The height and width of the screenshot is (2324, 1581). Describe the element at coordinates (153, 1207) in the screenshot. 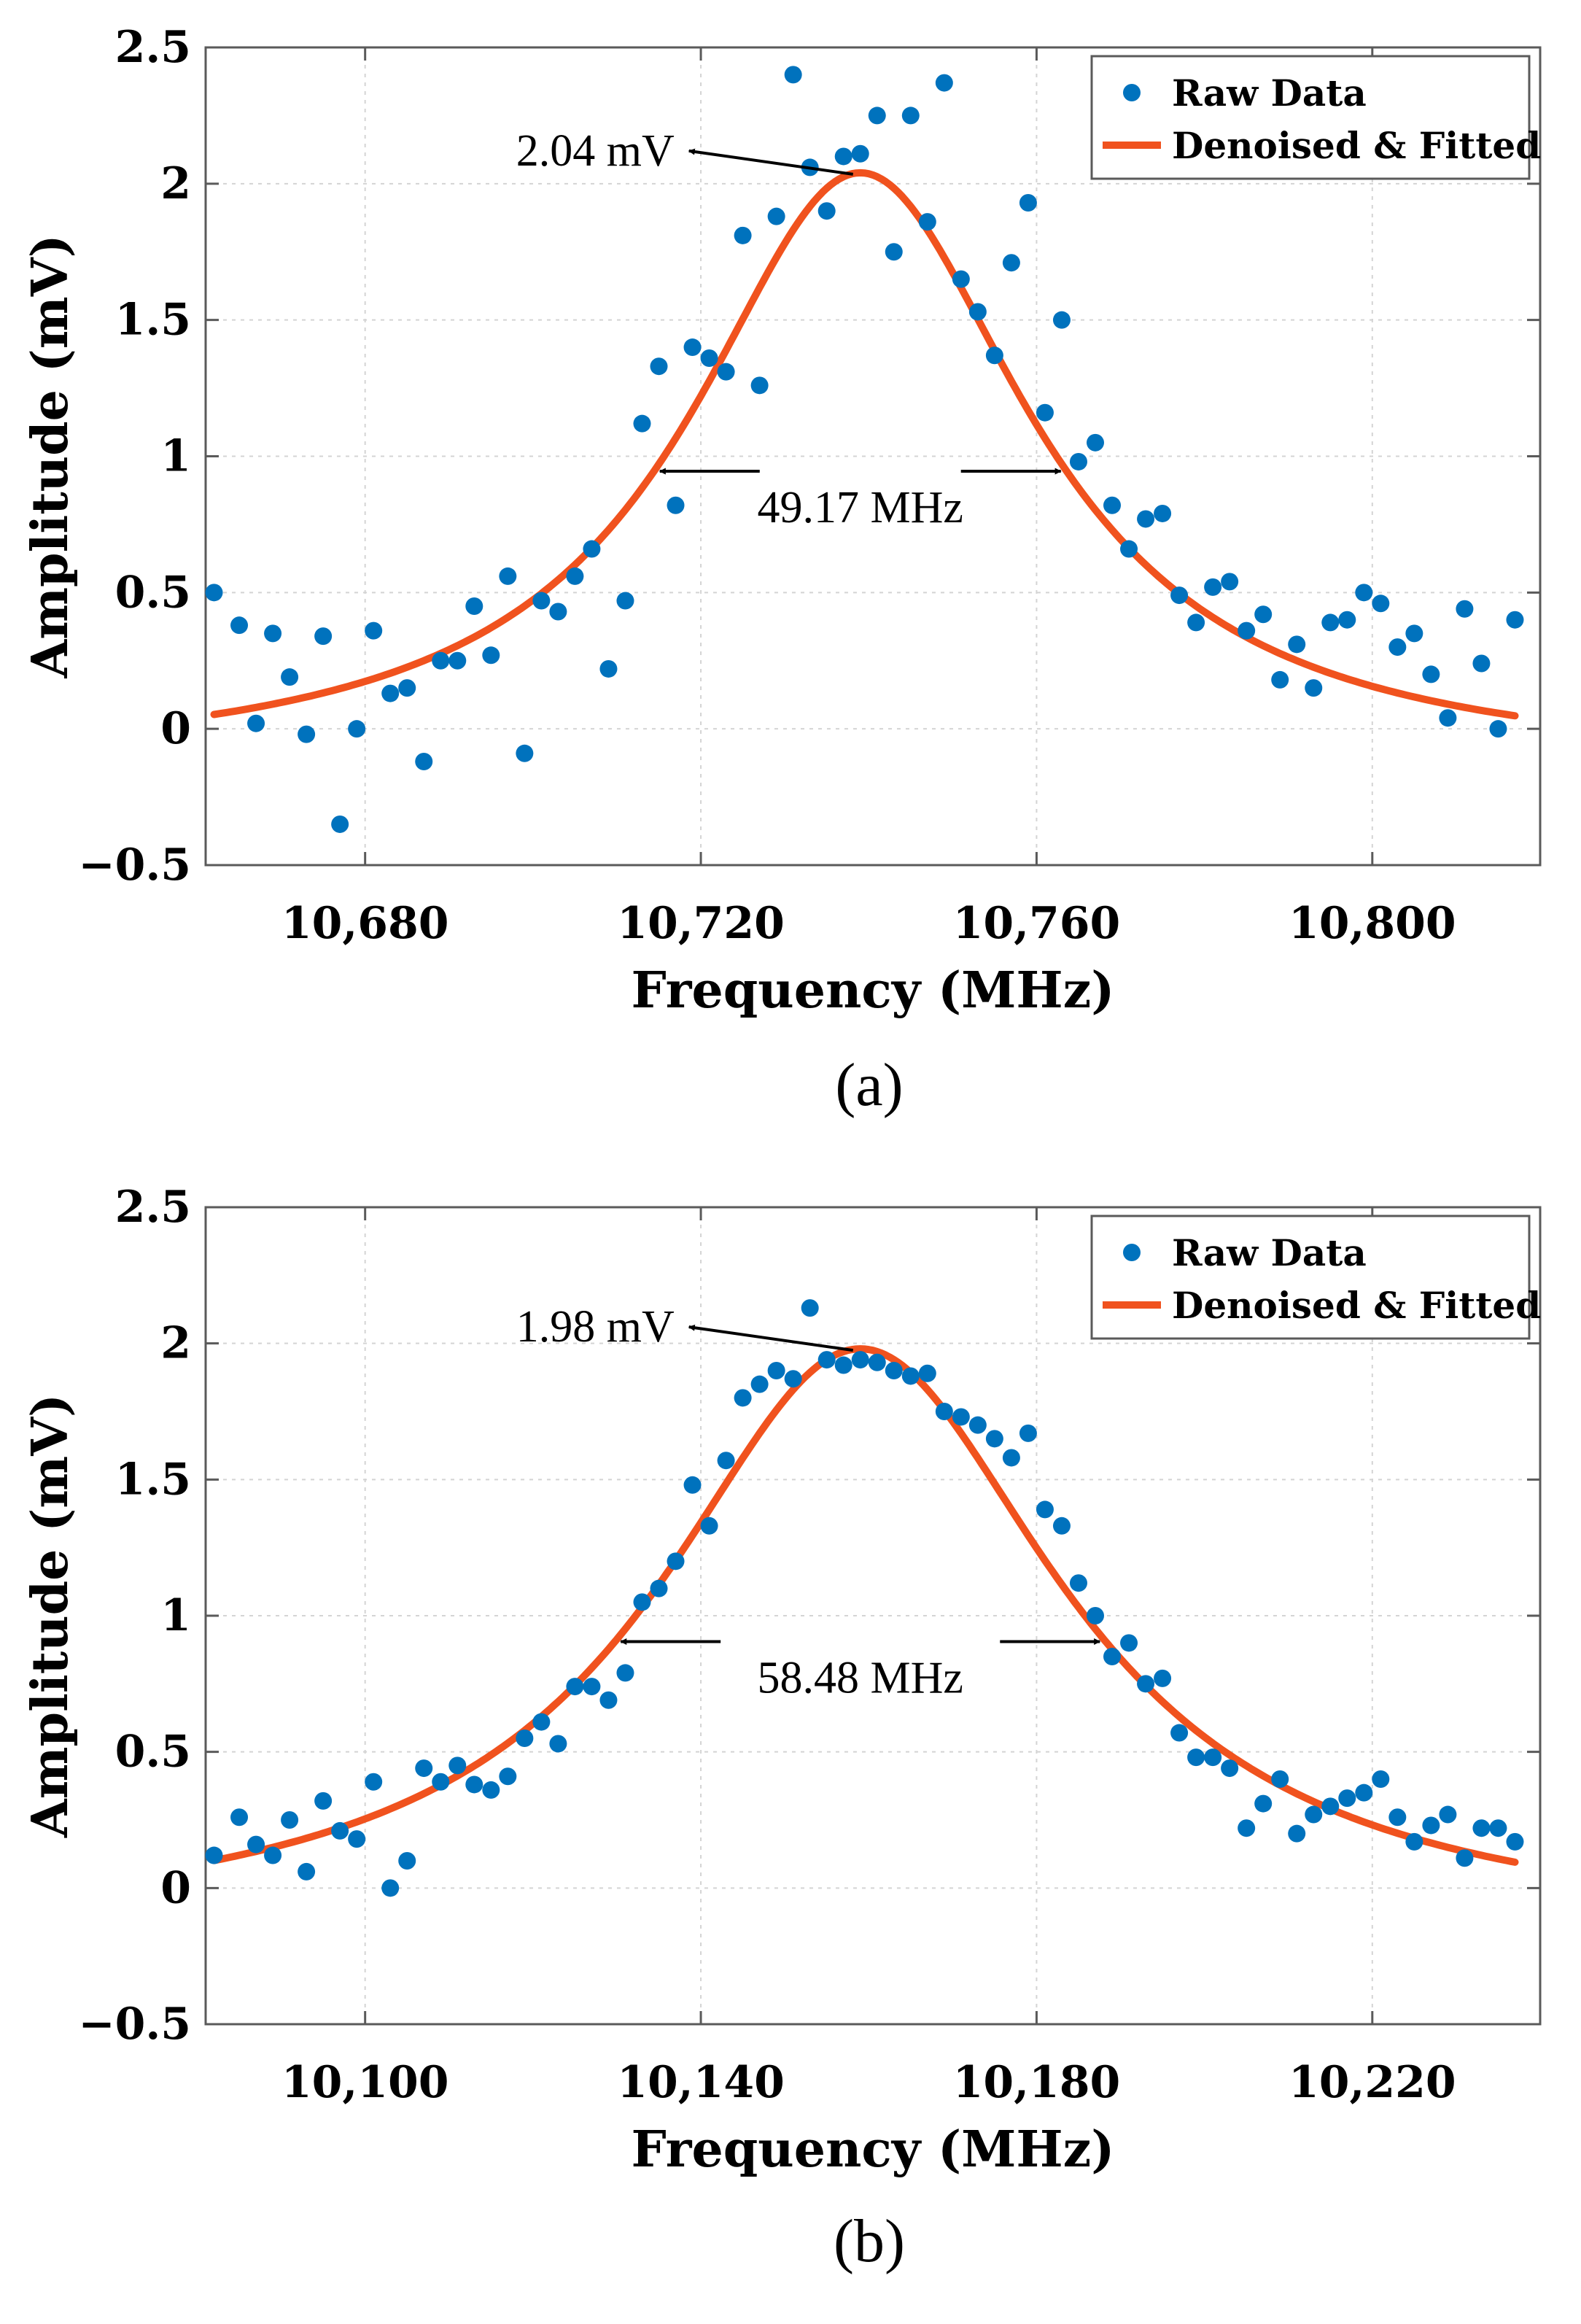

I see `y-tick-label: 2.5` at that location.